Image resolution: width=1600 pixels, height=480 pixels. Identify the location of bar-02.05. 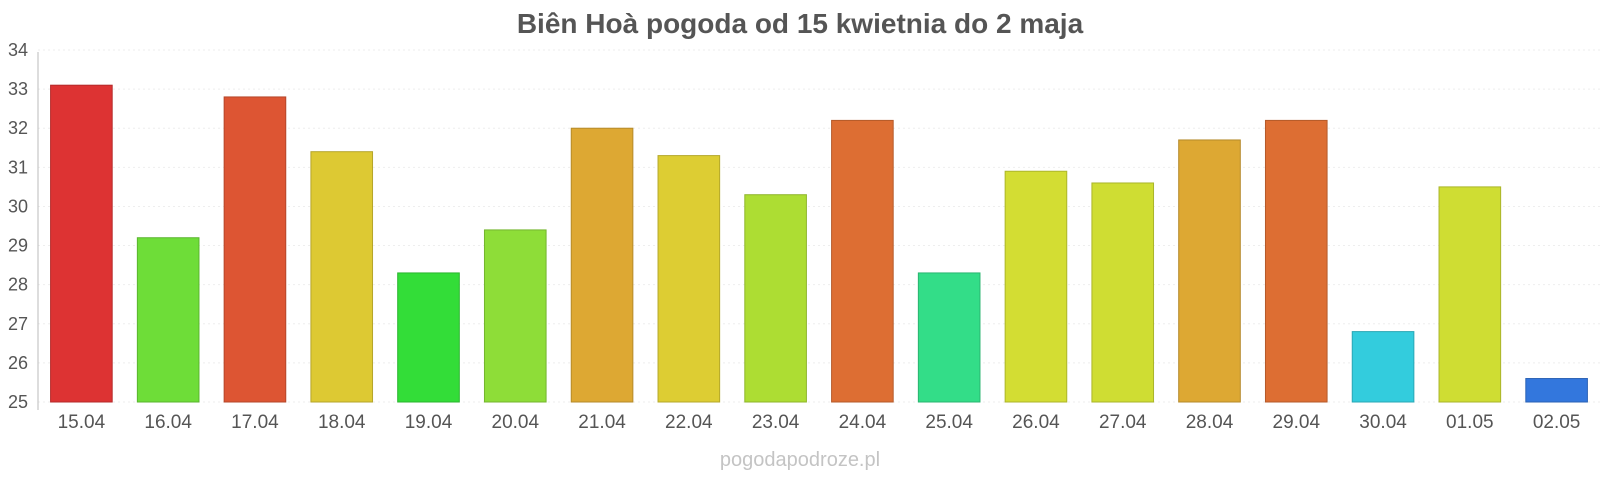
(1556, 390).